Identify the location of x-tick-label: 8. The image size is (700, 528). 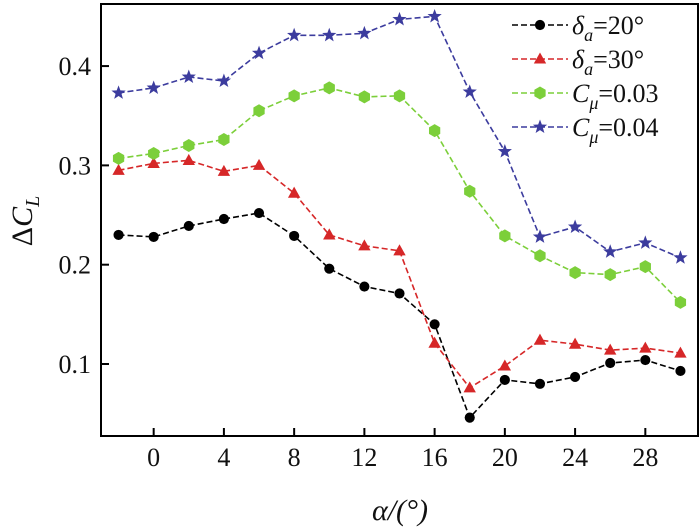
(294, 457).